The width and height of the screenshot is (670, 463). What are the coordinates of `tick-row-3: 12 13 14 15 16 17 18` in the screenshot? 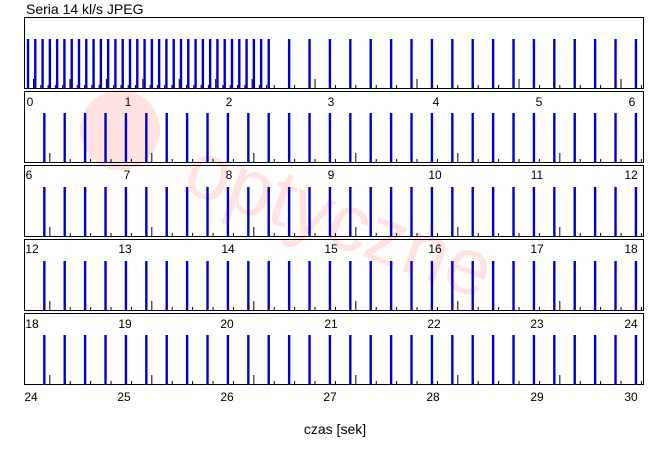 It's located at (335, 250).